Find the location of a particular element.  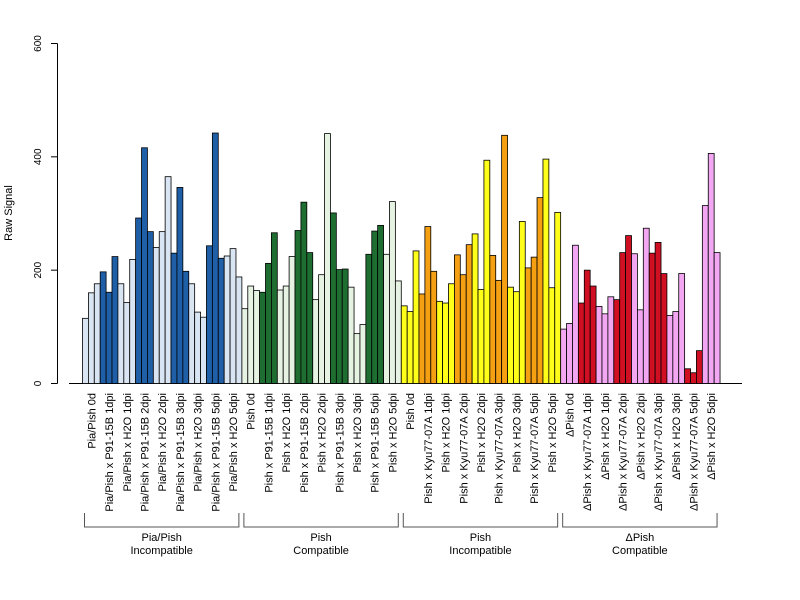

x-tick-label: Pish x H2O 2dpi is located at coordinates (323, 432).